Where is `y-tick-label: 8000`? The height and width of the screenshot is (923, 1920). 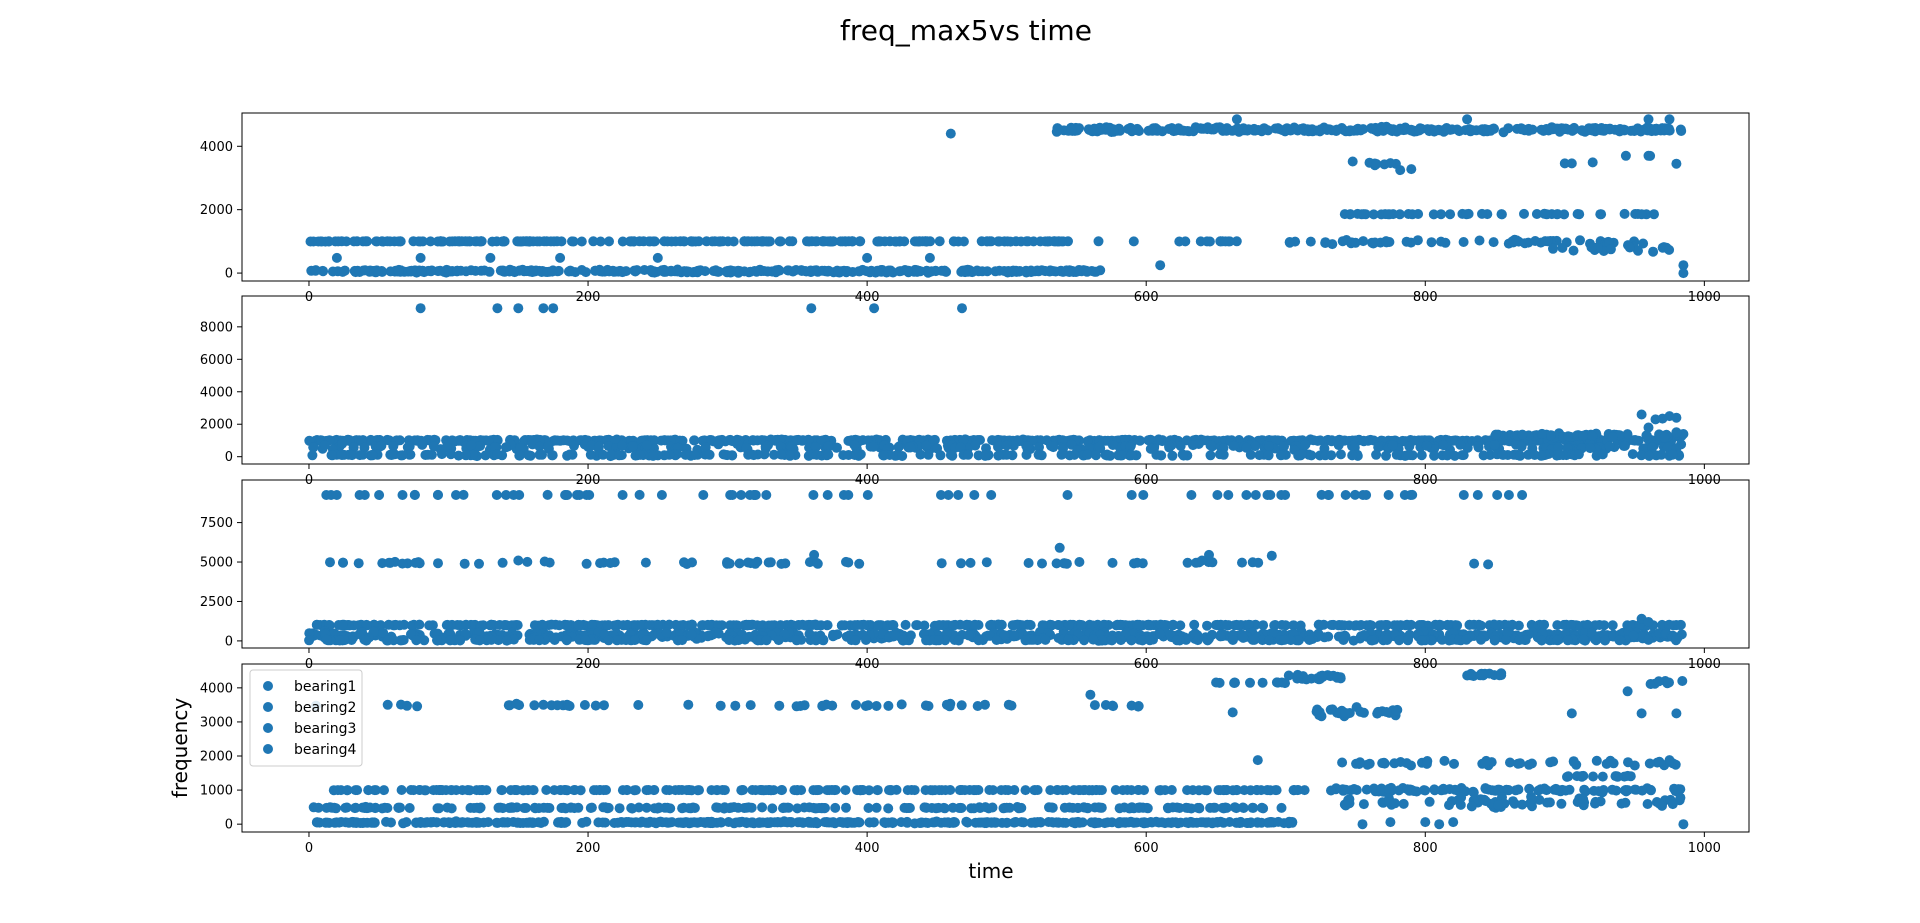 y-tick-label: 8000 is located at coordinates (216, 327).